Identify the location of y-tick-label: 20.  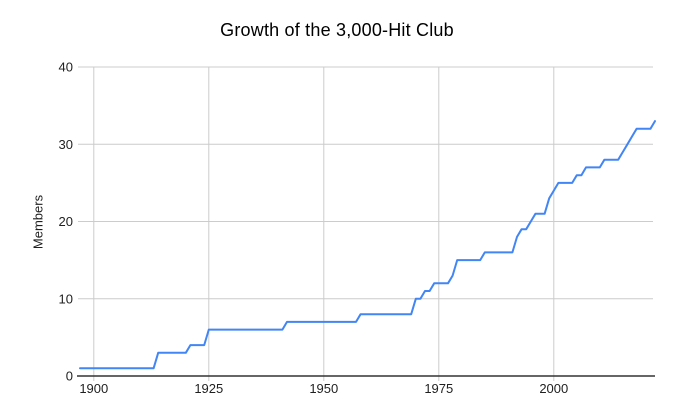
(66, 221).